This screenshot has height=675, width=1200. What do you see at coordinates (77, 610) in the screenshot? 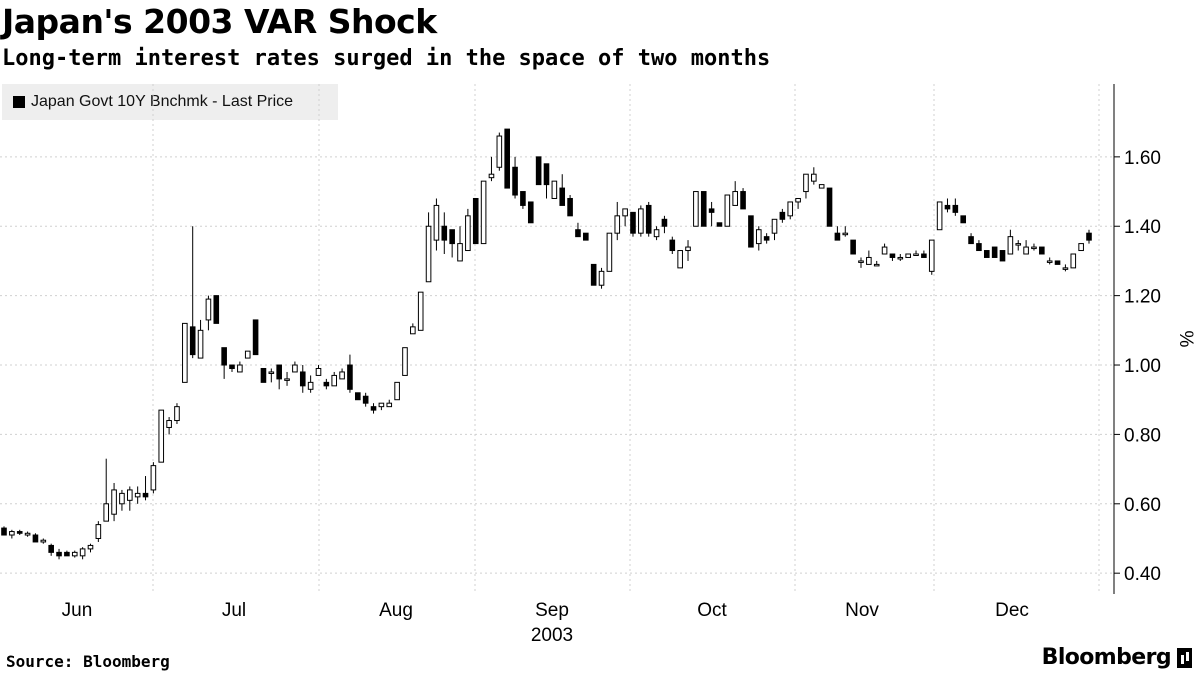
I see `x-tick-label: Jun` at bounding box center [77, 610].